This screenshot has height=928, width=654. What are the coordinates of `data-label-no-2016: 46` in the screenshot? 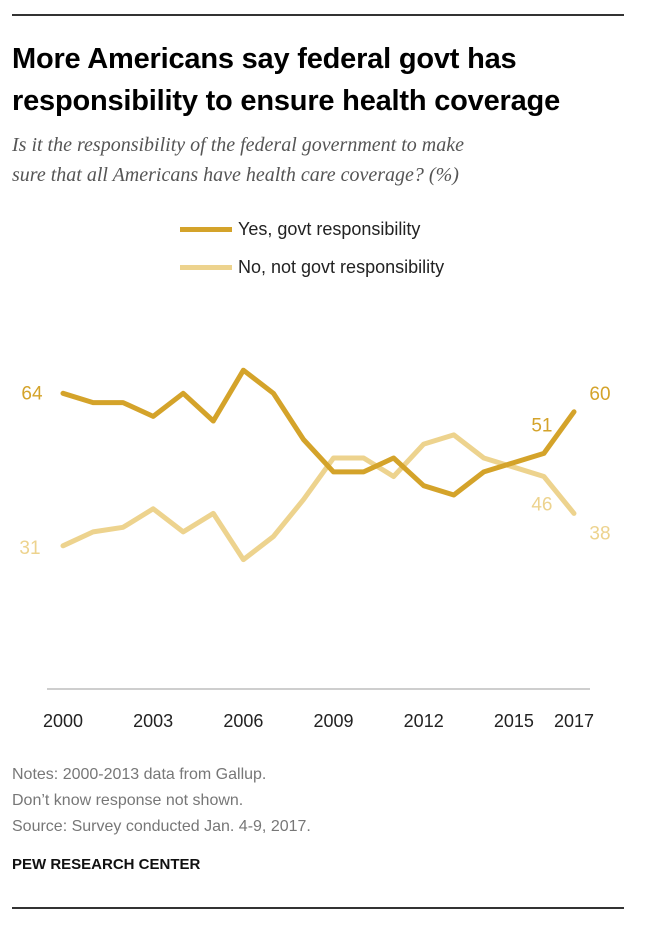 It's located at (541, 504).